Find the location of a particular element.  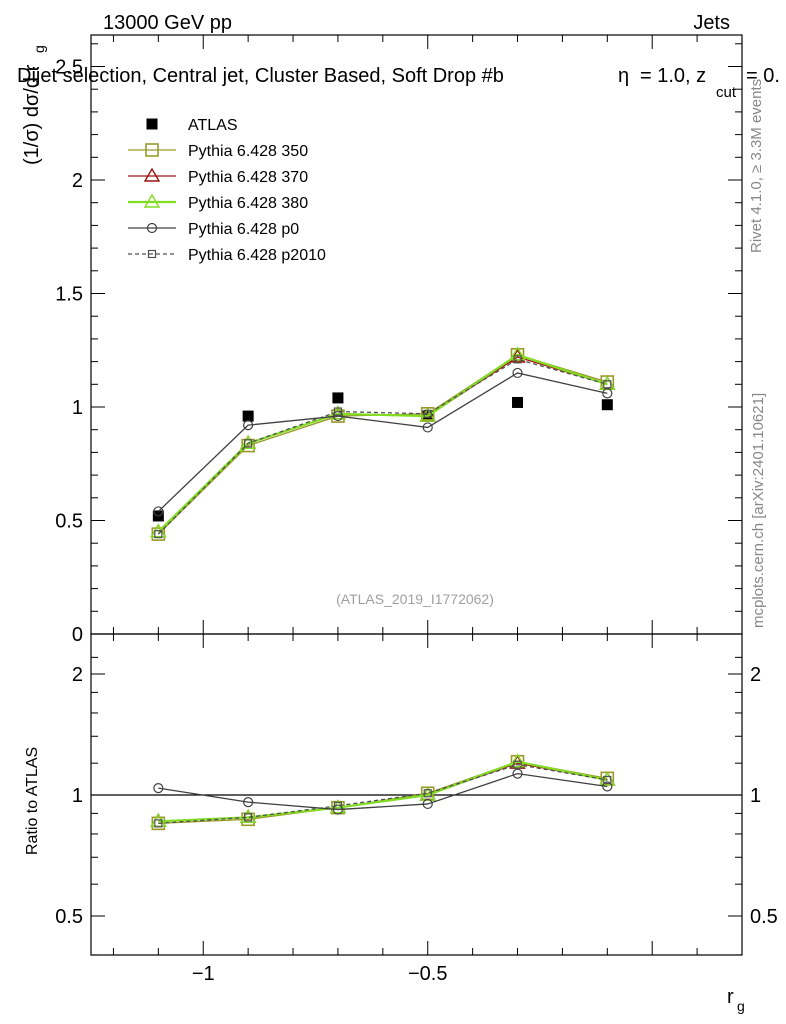

x-tick-label: −0.5 is located at coordinates (427, 974).